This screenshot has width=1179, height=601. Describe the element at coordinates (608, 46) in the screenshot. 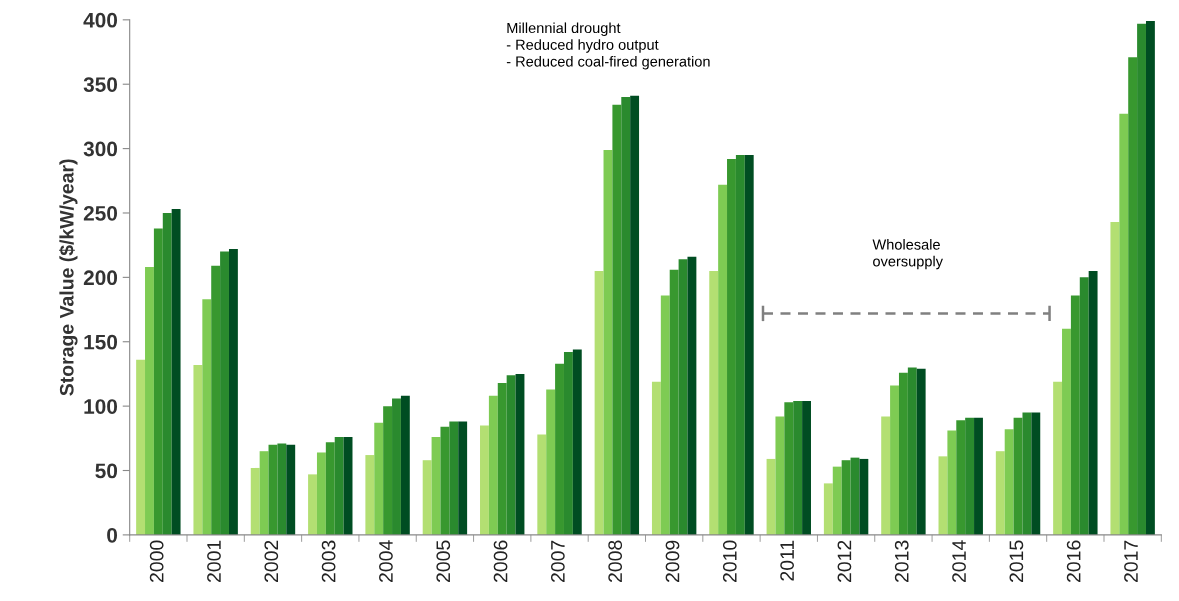

I see `annotation: Millennial drought - Reduced hydro output - Reduced coal-fired generation` at that location.